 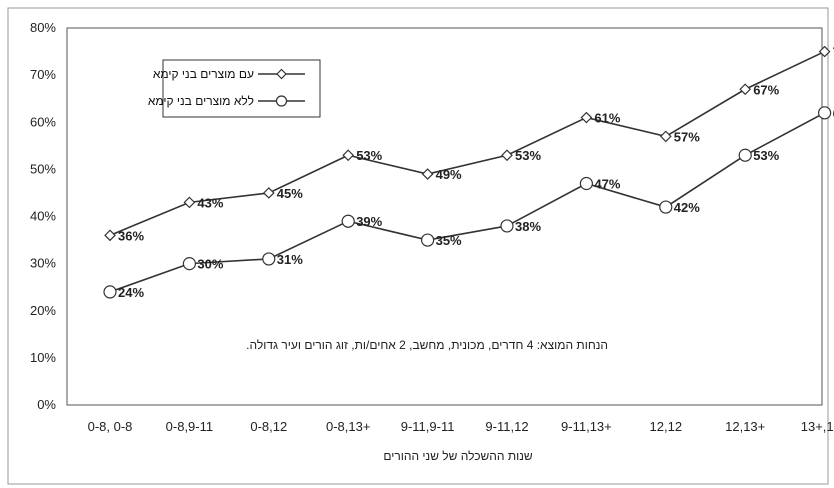 I want to click on x-tick-label: 12,12, so click(x=666, y=426).